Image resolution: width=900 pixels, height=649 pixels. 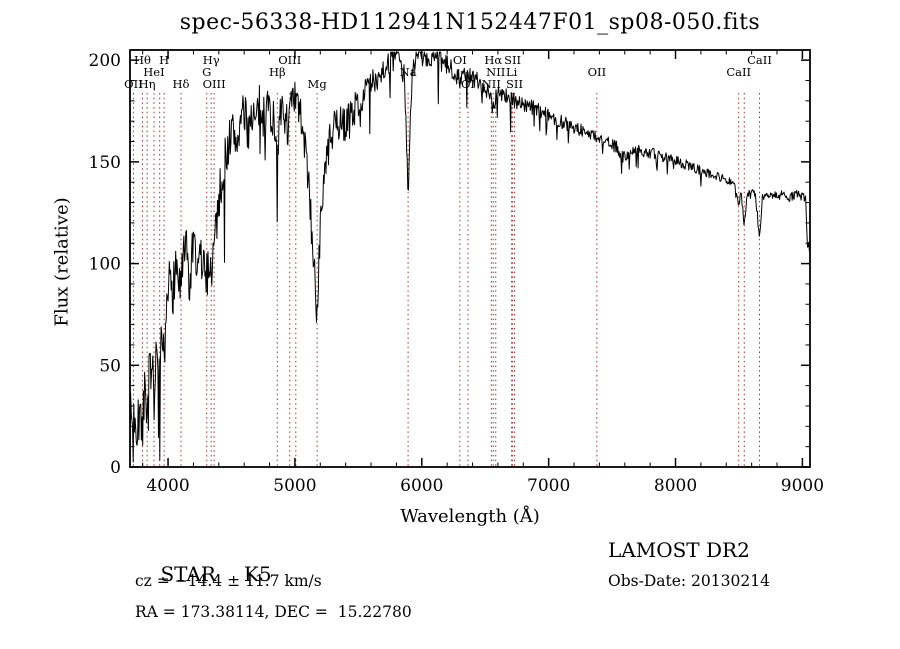 What do you see at coordinates (277, 72) in the screenshot?
I see `spectral-line-label: Hβ` at bounding box center [277, 72].